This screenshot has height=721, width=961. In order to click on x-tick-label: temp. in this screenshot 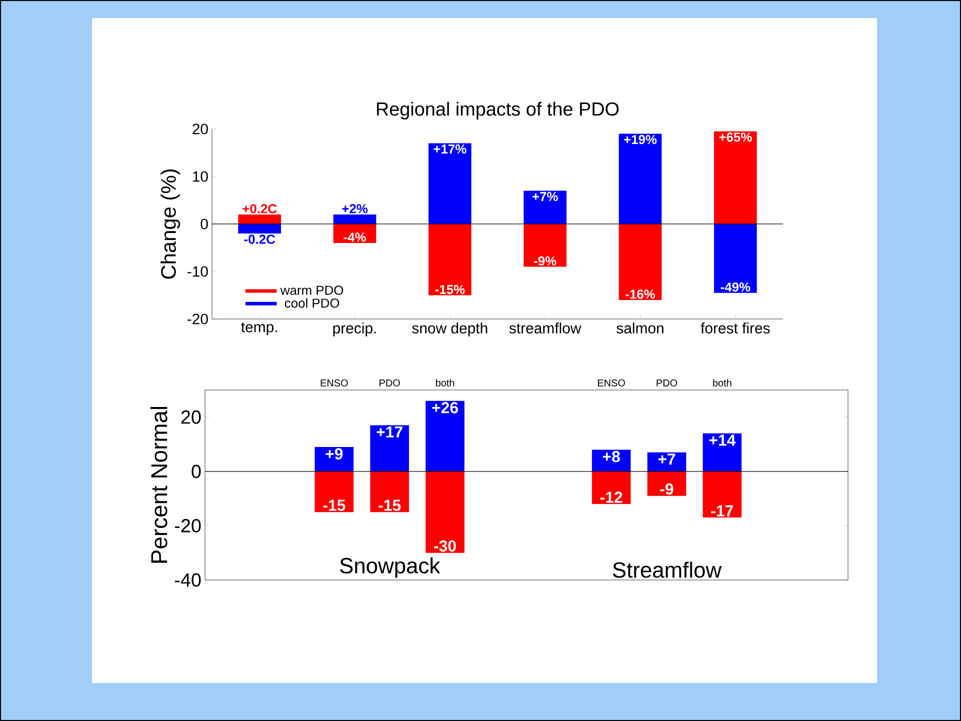, I will do `click(259, 329)`.